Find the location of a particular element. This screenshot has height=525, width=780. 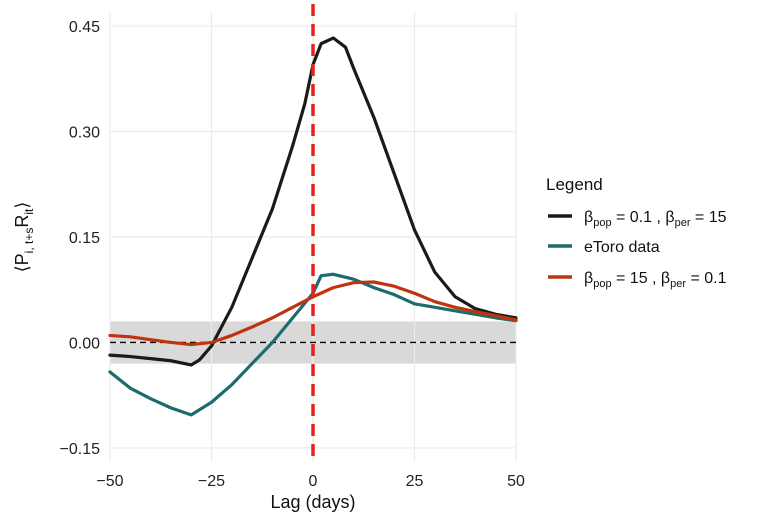

y-tick-label: 0.30 is located at coordinates (84, 133).